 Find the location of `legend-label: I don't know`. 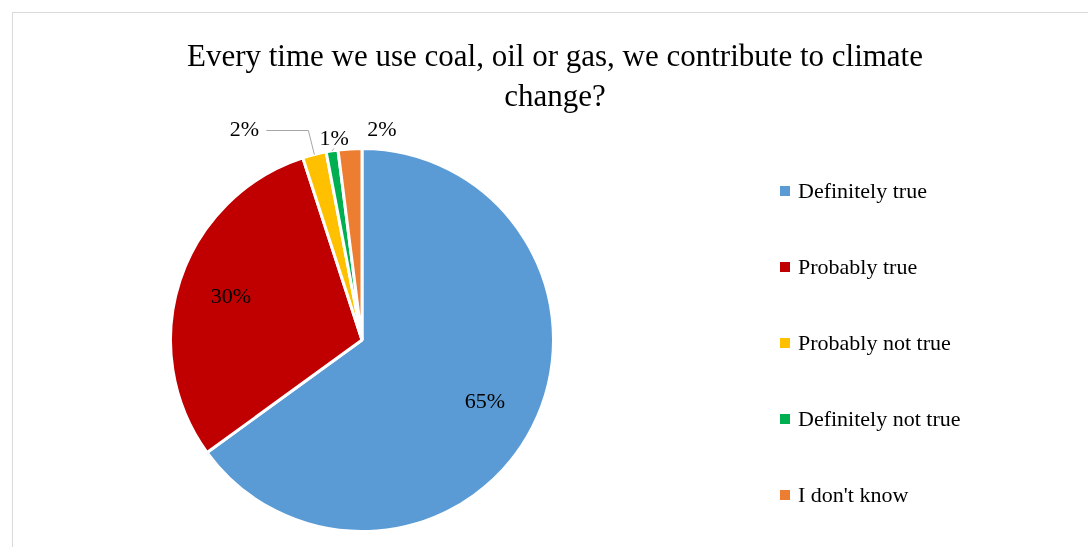

legend-label: I don't know is located at coordinates (853, 495).